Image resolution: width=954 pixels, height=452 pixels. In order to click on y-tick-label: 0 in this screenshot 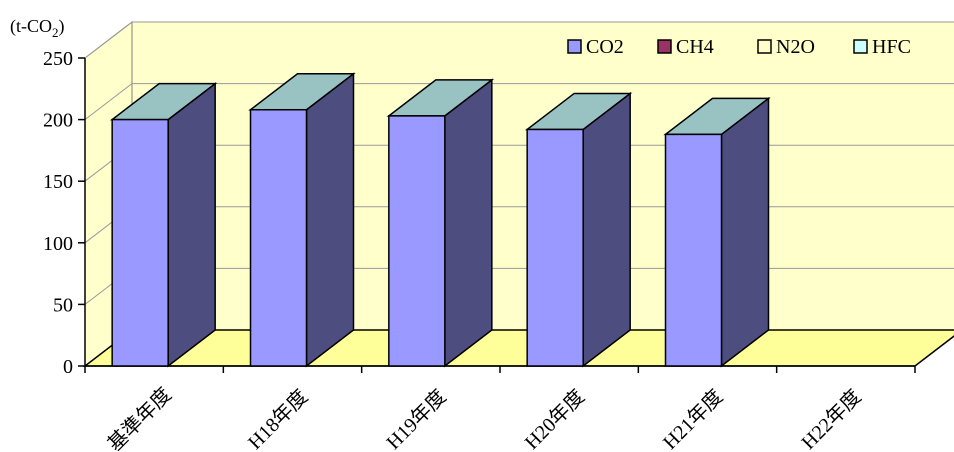, I will do `click(68, 367)`.